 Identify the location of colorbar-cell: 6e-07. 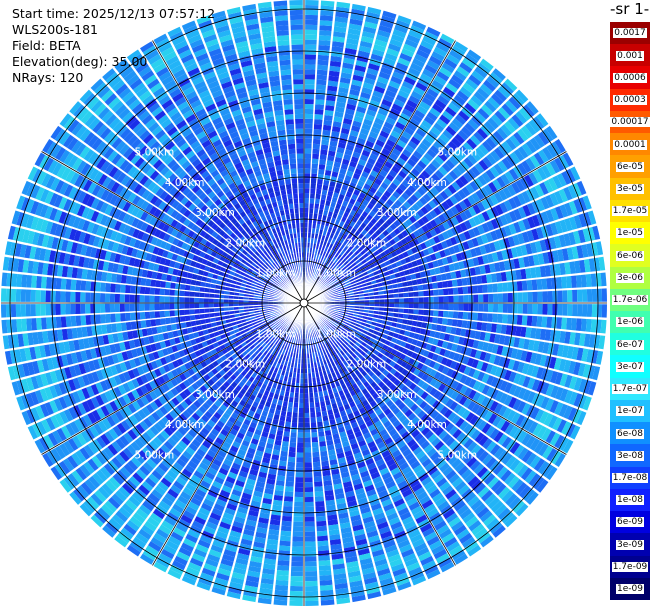
(630, 344).